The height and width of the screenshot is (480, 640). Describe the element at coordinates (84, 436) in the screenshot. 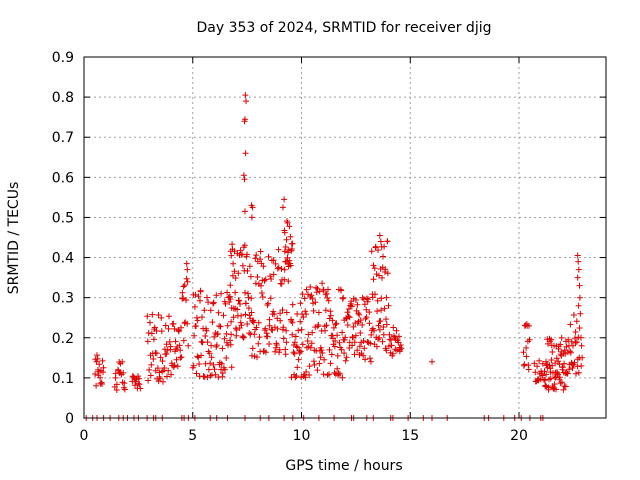

I see `x-tick-label: 0` at that location.